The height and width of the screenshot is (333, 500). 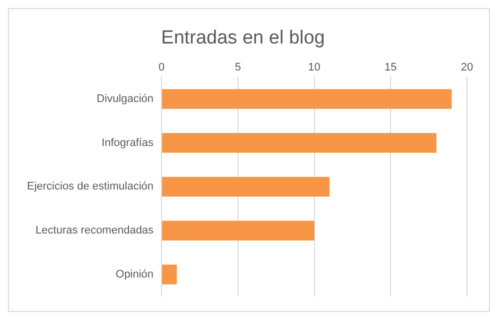 What do you see at coordinates (90, 186) in the screenshot?
I see `y-tick-label: Ejercicios de estimulación` at bounding box center [90, 186].